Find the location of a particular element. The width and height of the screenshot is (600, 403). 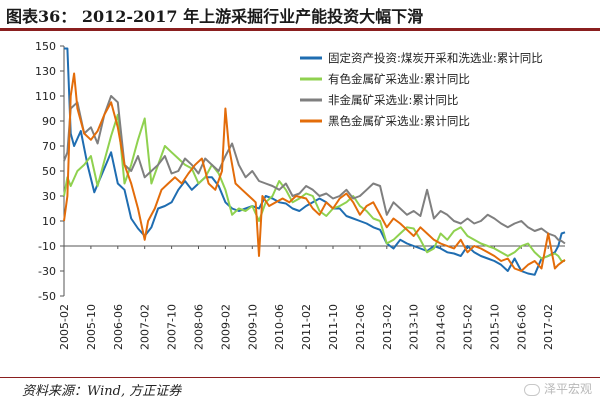

x-tick-label: 2015-10 is located at coordinates (494, 327).